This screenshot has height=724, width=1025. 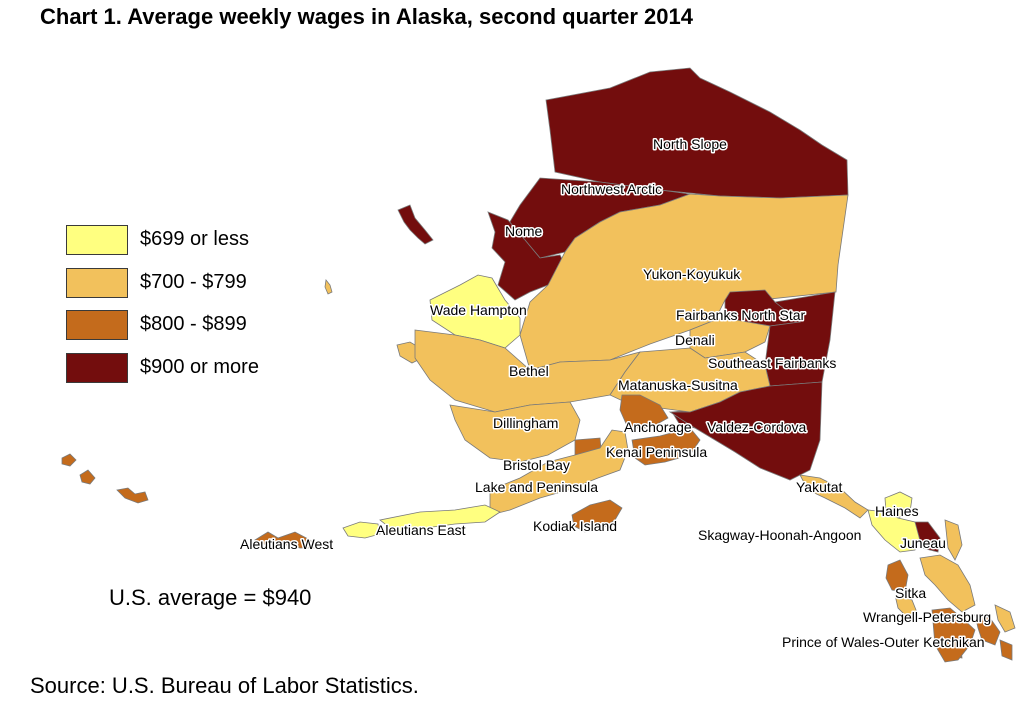 I want to click on region-juneau, so click(x=927, y=537).